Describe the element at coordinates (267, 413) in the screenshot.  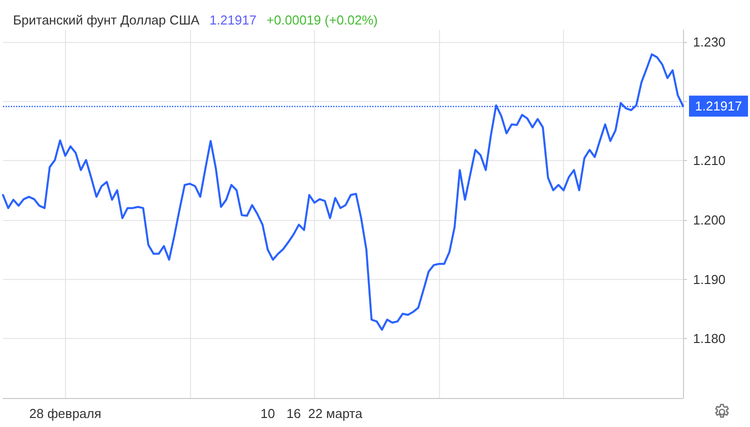
I see `x-tick-label: 10` at that location.